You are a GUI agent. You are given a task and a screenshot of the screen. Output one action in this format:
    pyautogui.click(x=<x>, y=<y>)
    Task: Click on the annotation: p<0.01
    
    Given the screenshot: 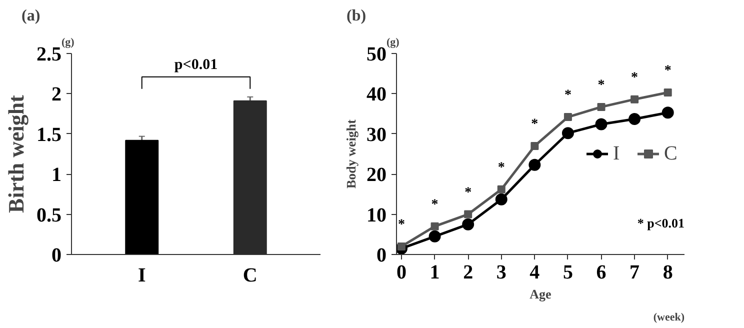 What is the action you would take?
    pyautogui.click(x=196, y=64)
    